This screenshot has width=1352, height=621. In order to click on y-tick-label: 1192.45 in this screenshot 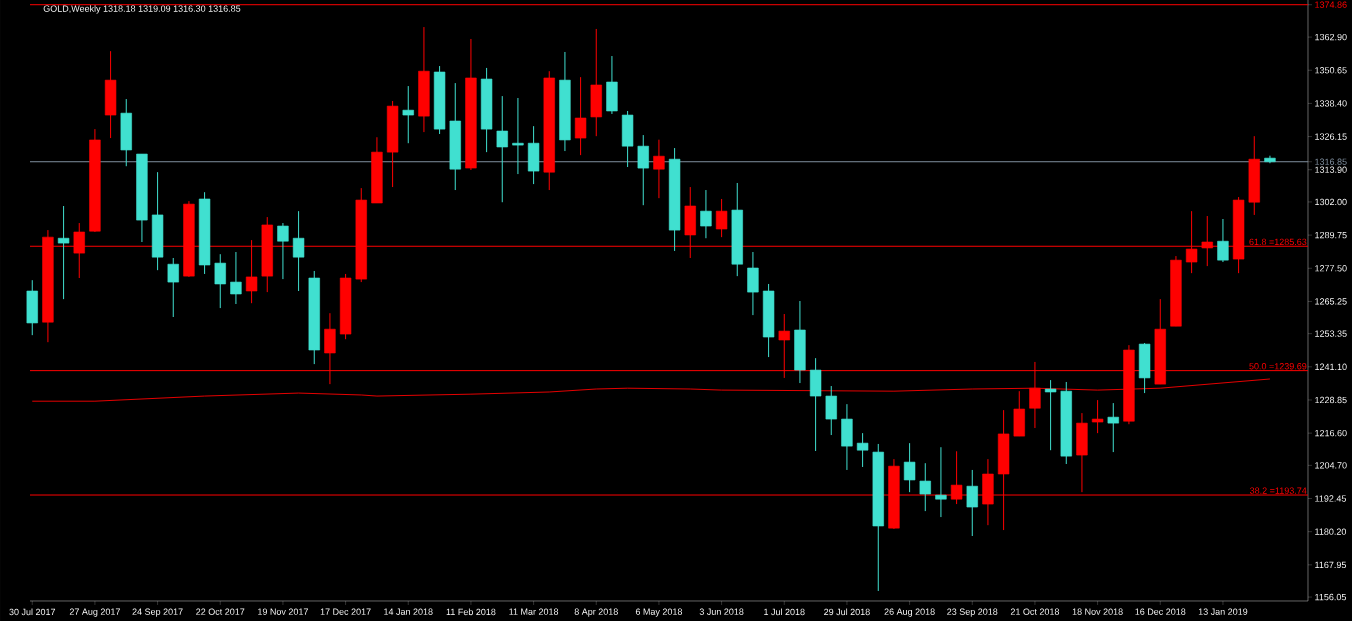, I will do `click(1330, 498)`.